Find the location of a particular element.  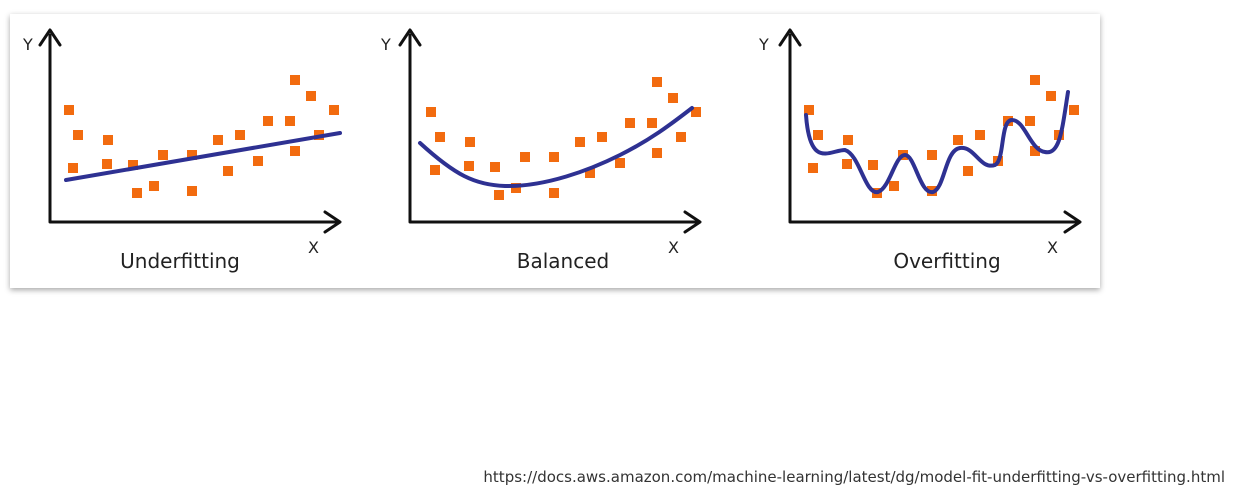

panel-overfitting: Y X Overfitting is located at coordinates (920, 150).